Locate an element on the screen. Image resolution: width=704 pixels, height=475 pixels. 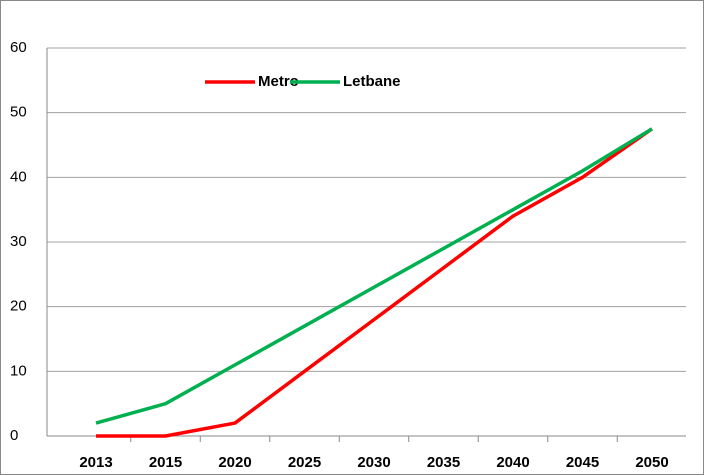
x-tick-label: 2020 is located at coordinates (234, 462).